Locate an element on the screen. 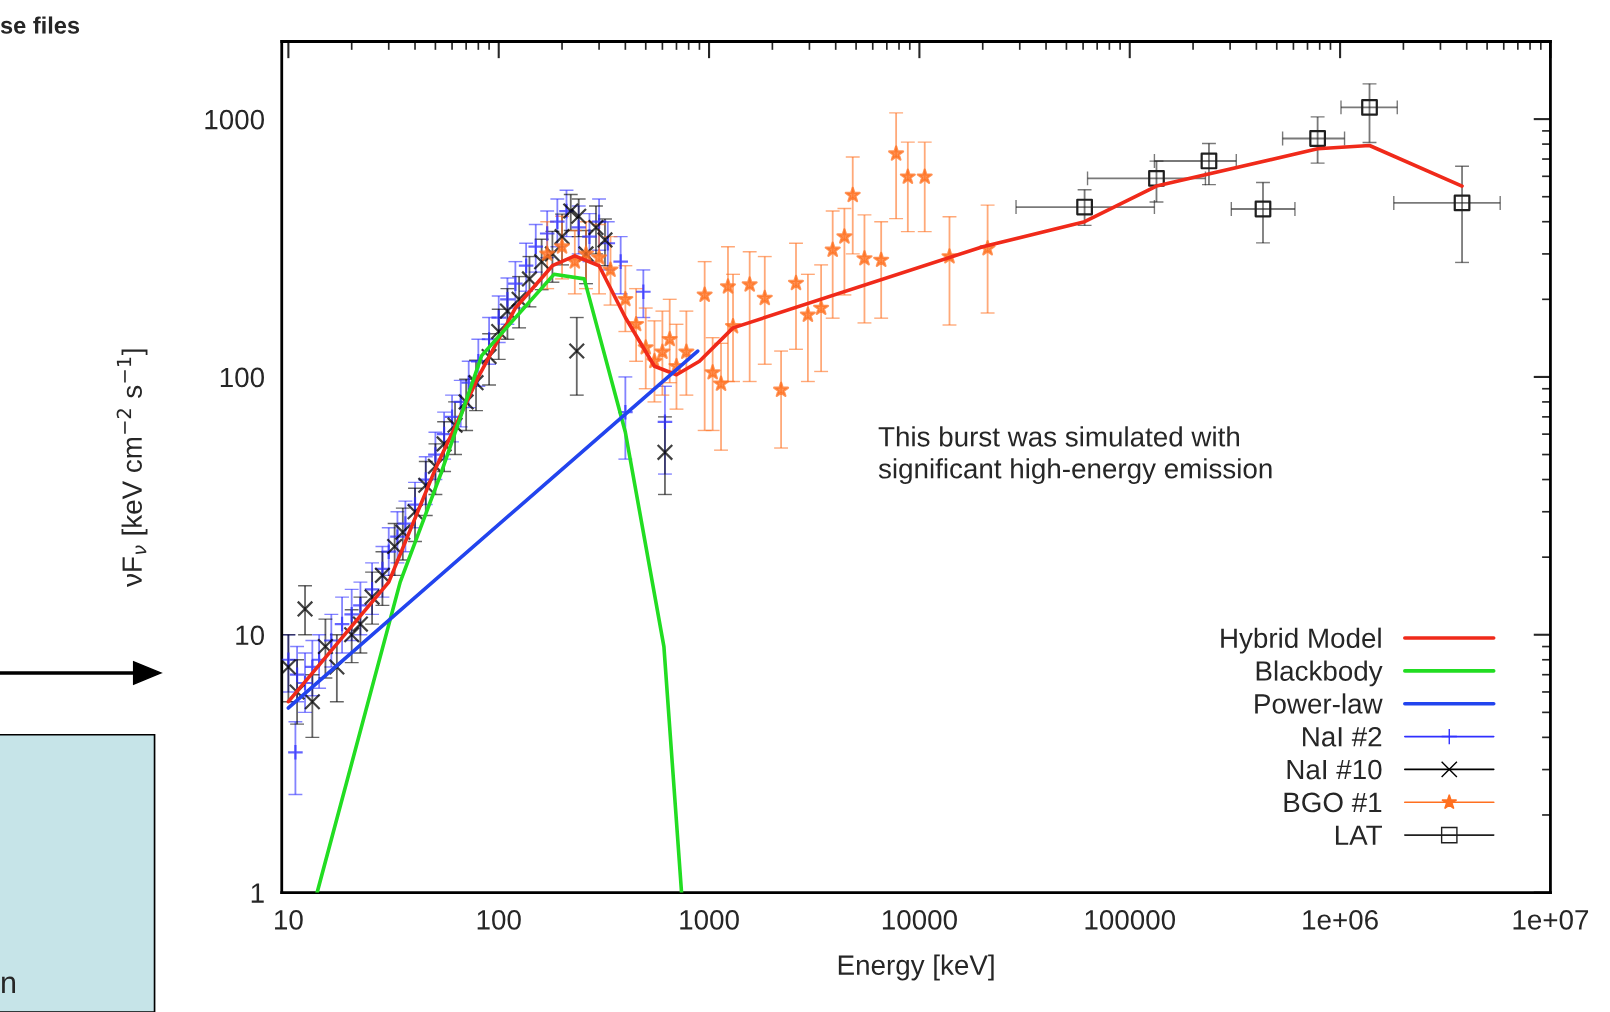 This screenshot has width=1610, height=1012. text: n is located at coordinates (9, 985).